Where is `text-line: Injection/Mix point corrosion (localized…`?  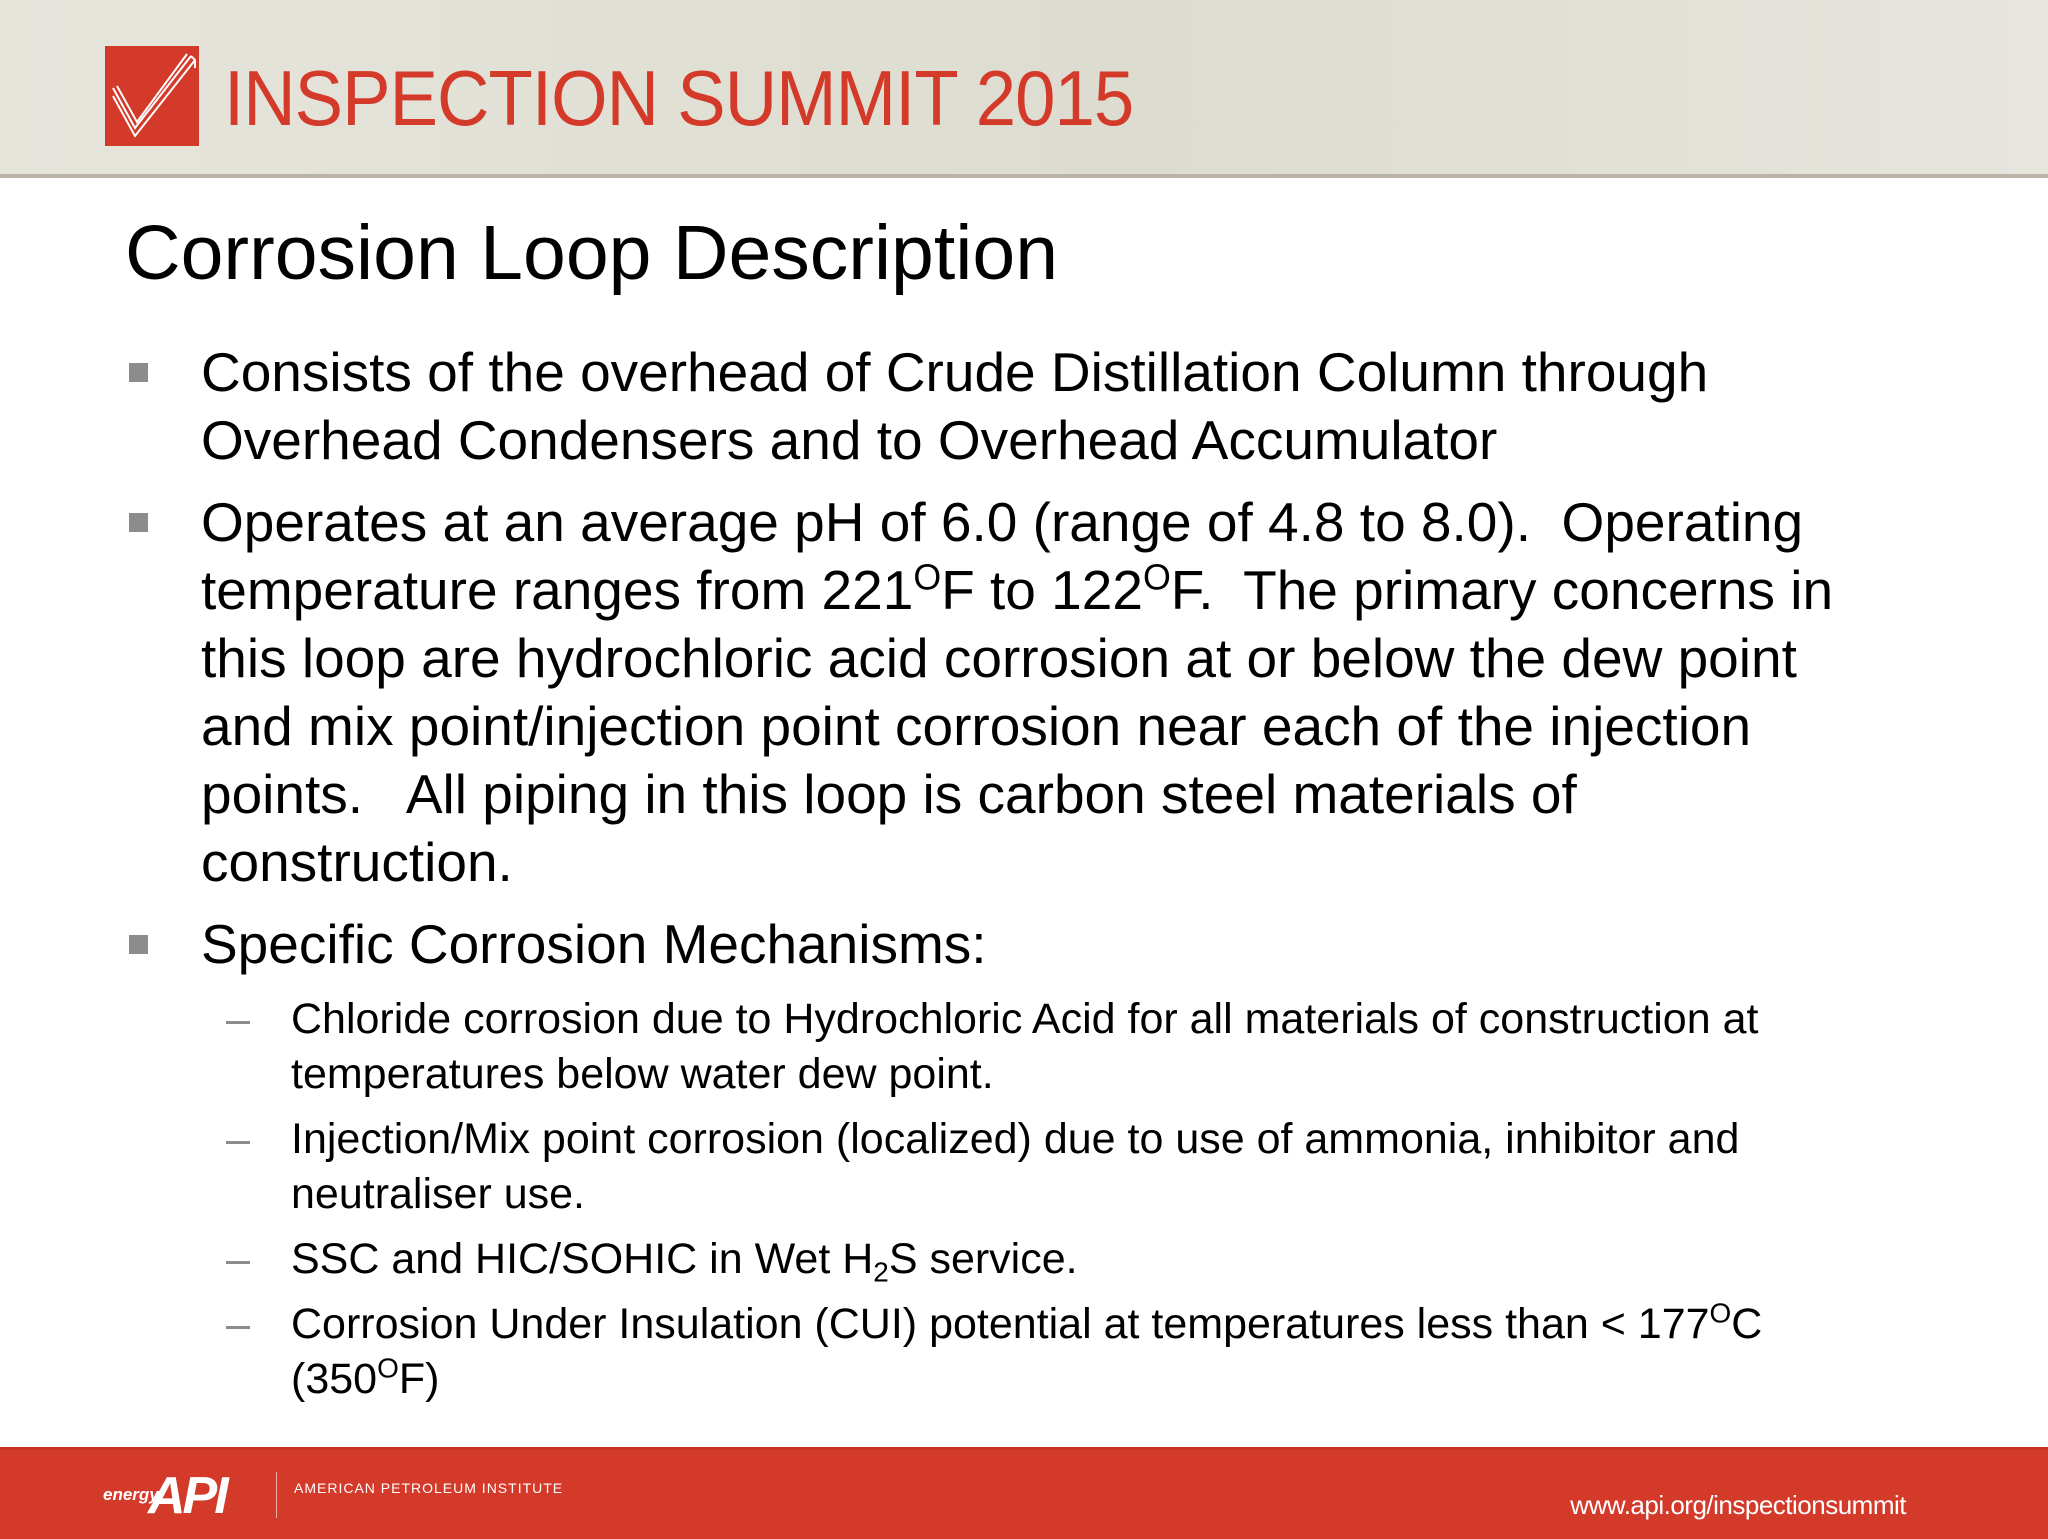 text-line: Injection/Mix point corrosion (localized… is located at coordinates (1169, 1139).